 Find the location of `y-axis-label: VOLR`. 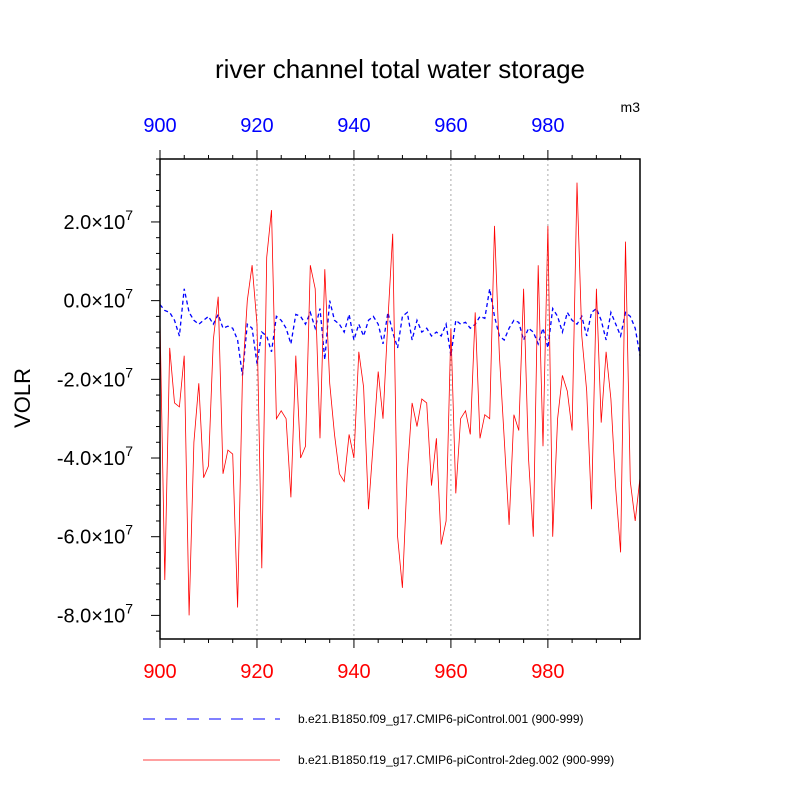

y-axis-label: VOLR is located at coordinates (22, 398).